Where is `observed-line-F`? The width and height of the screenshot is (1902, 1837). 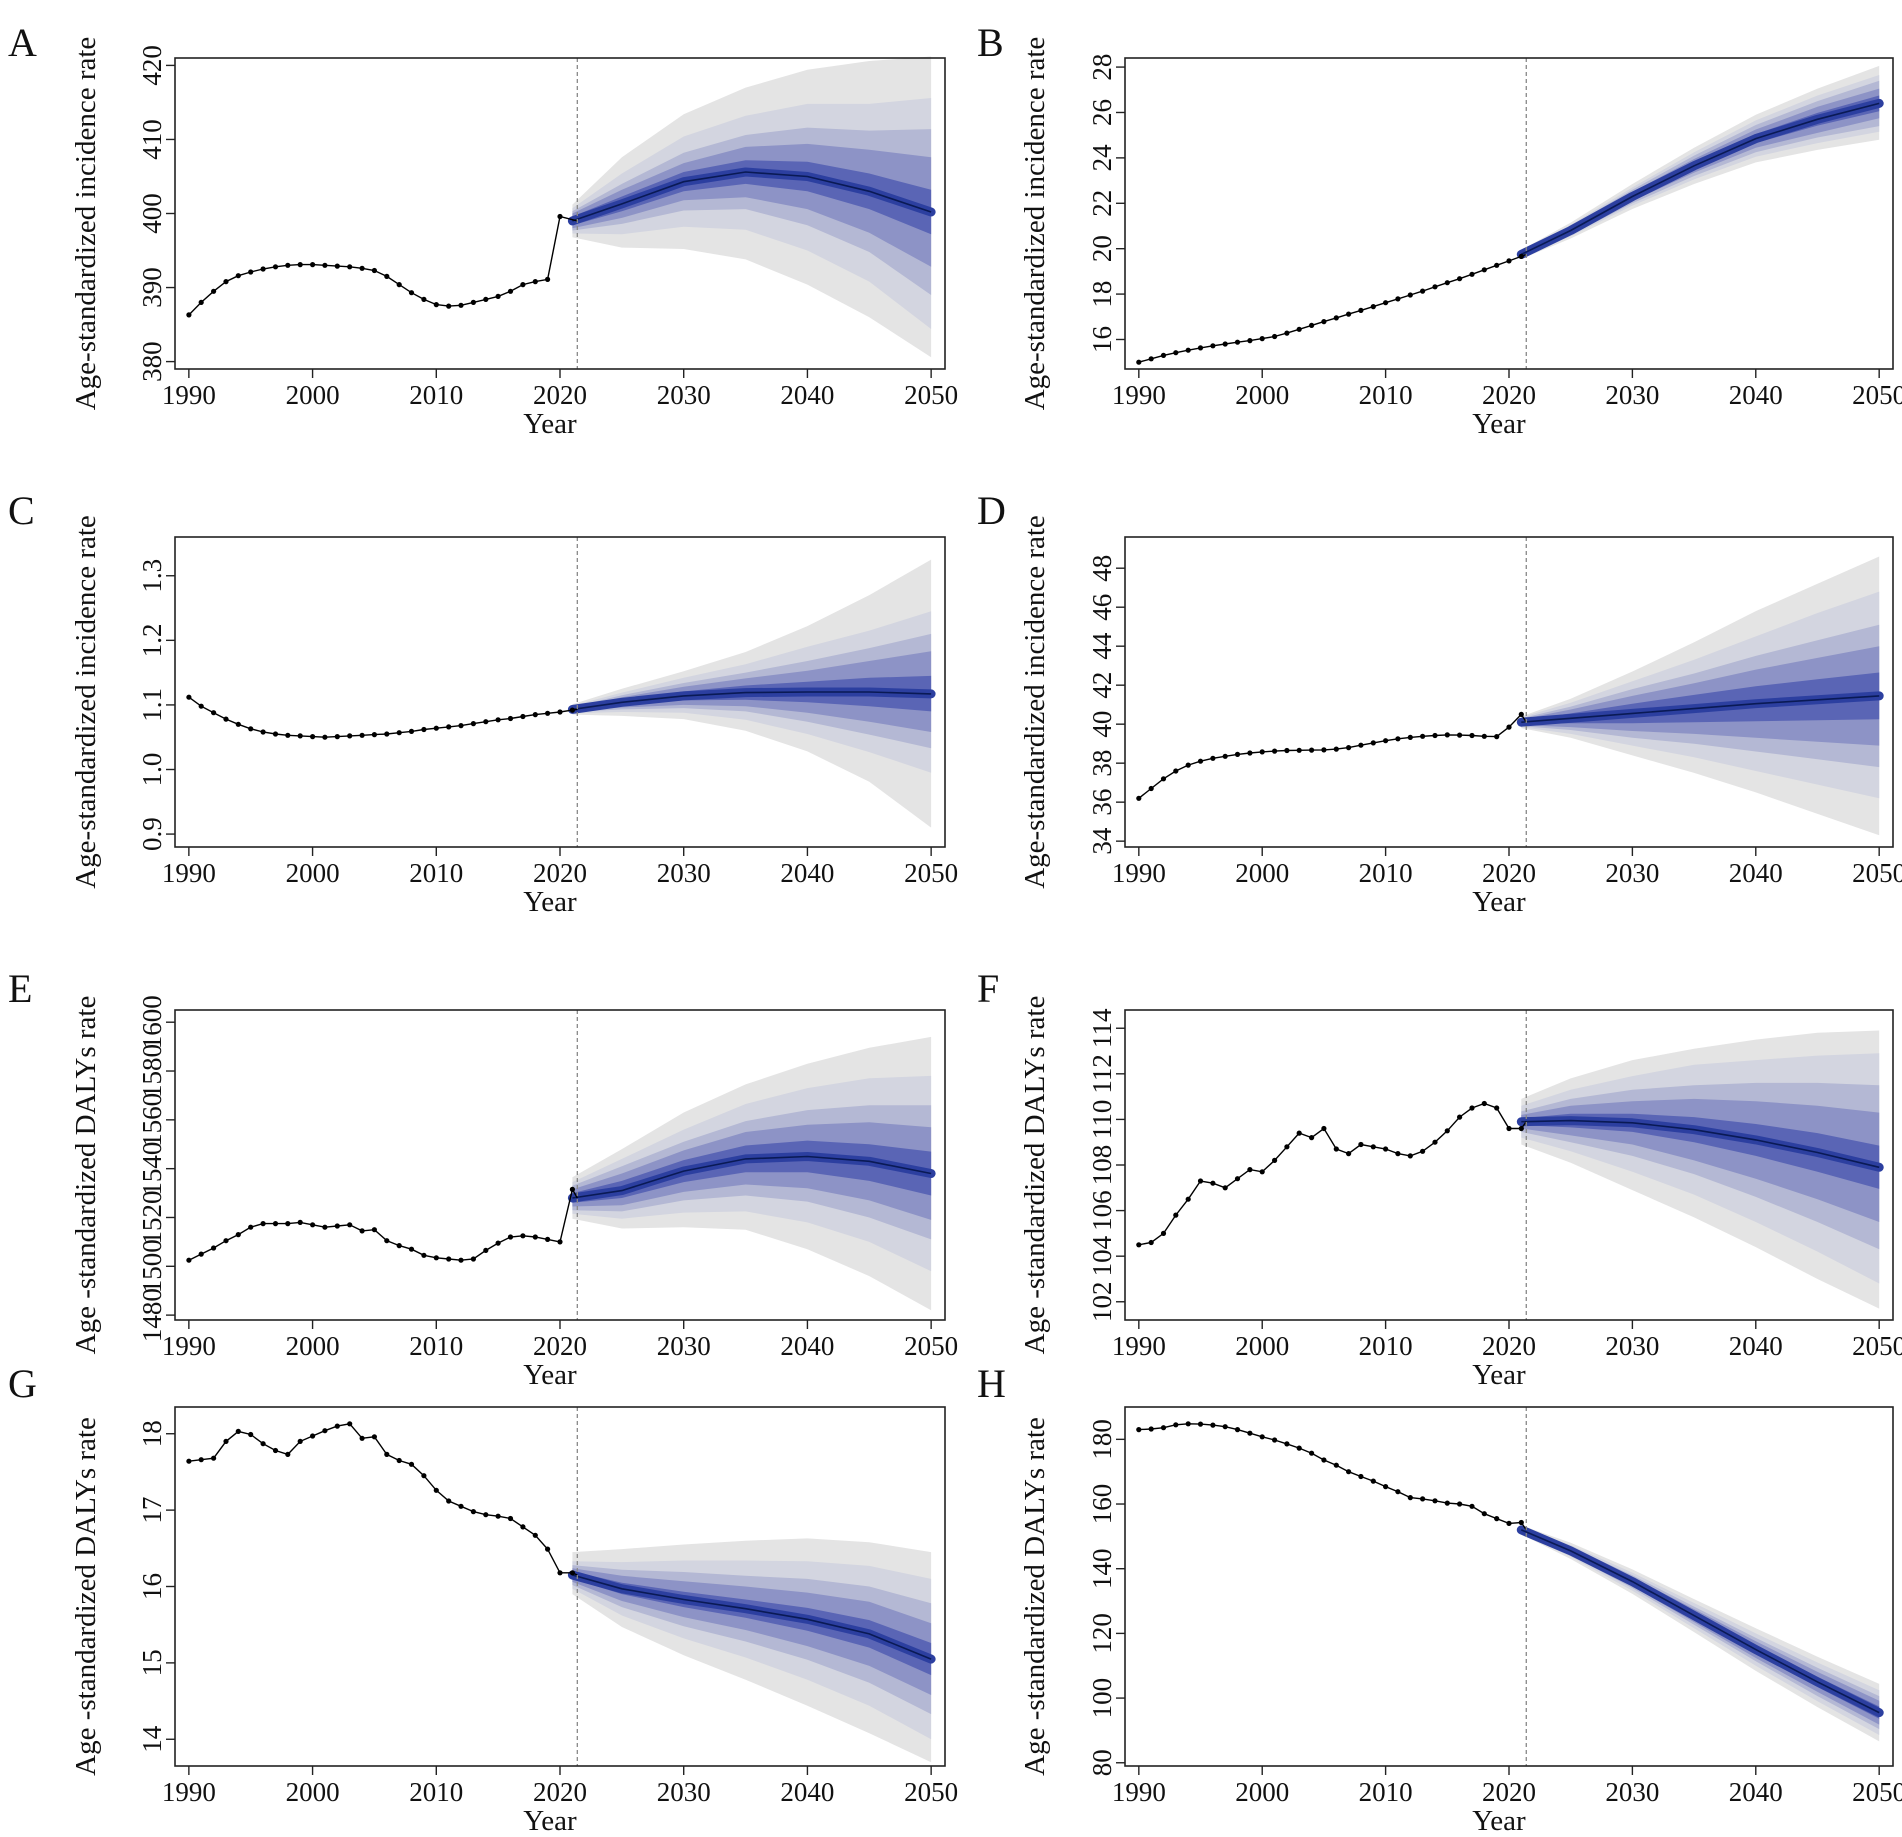
observed-line-F is located at coordinates (1332, 1174).